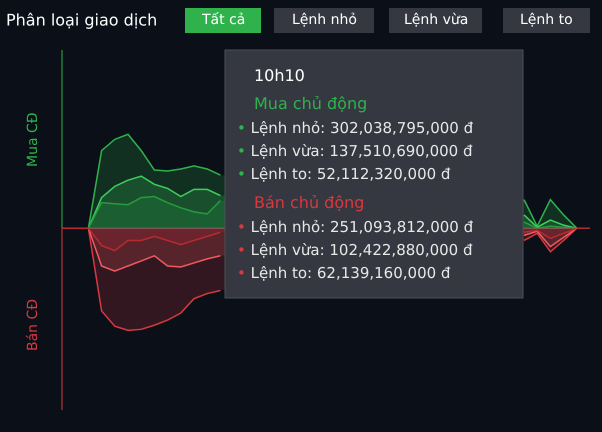  What do you see at coordinates (223, 20) in the screenshot?
I see `text: Tất cả` at bounding box center [223, 20].